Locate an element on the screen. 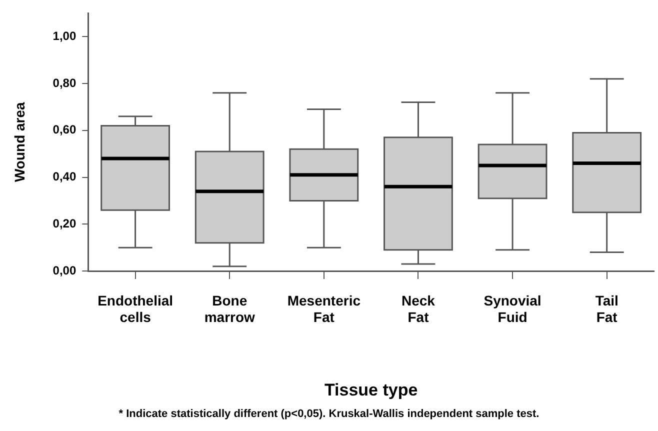 Image resolution: width=658 pixels, height=431 pixels. text: * Indicate statistically different (p<0,05). Kruskal-Wallis independent sample test. is located at coordinates (329, 414).